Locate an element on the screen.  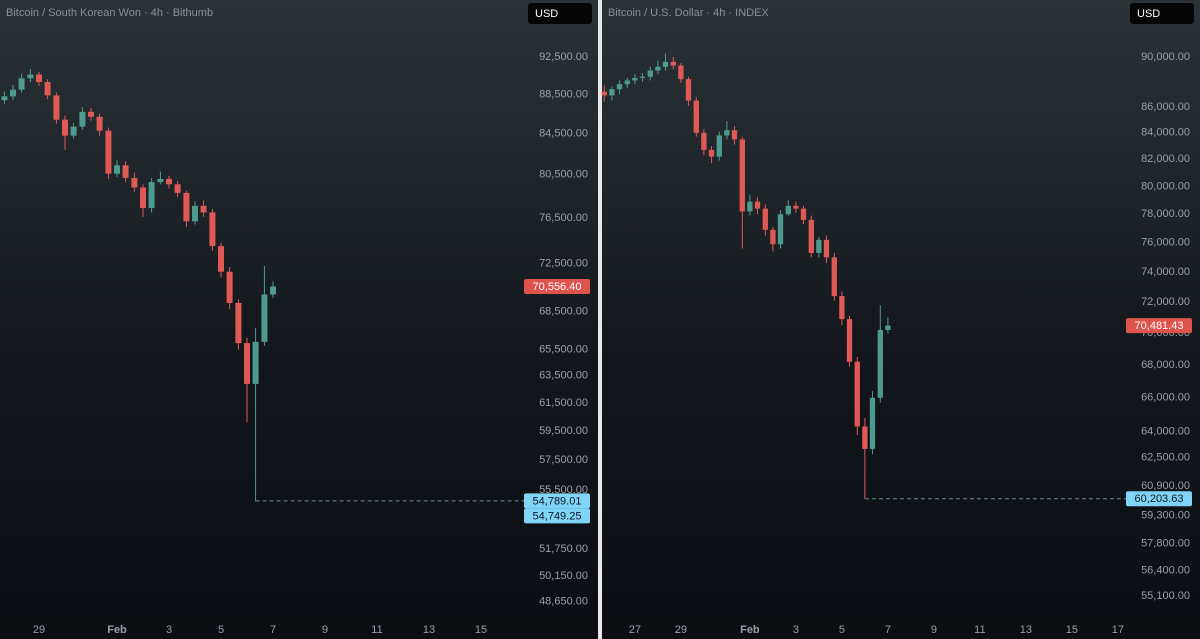
price-label: 60,203.63 is located at coordinates (1159, 499).